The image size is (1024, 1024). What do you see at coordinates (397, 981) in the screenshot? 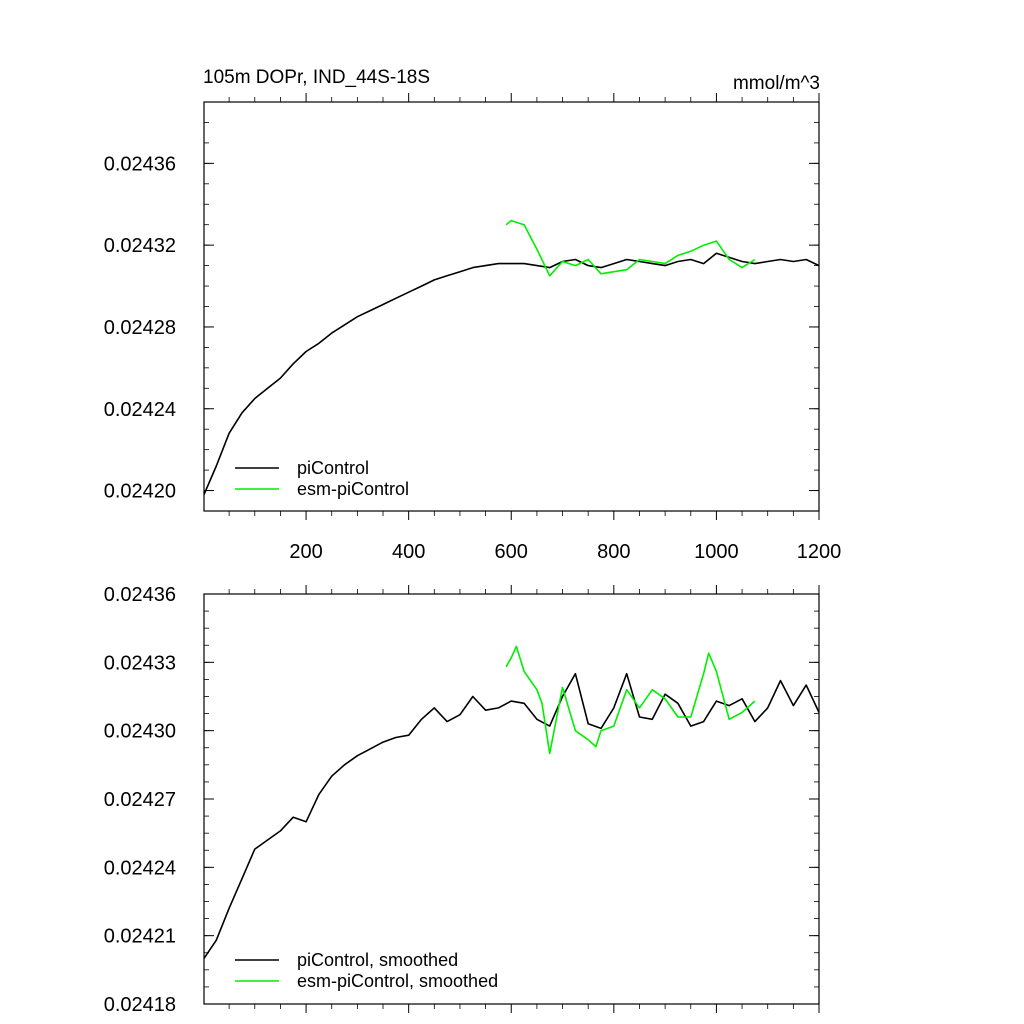
I see `legend-label: esm-piControl, smoothed` at bounding box center [397, 981].